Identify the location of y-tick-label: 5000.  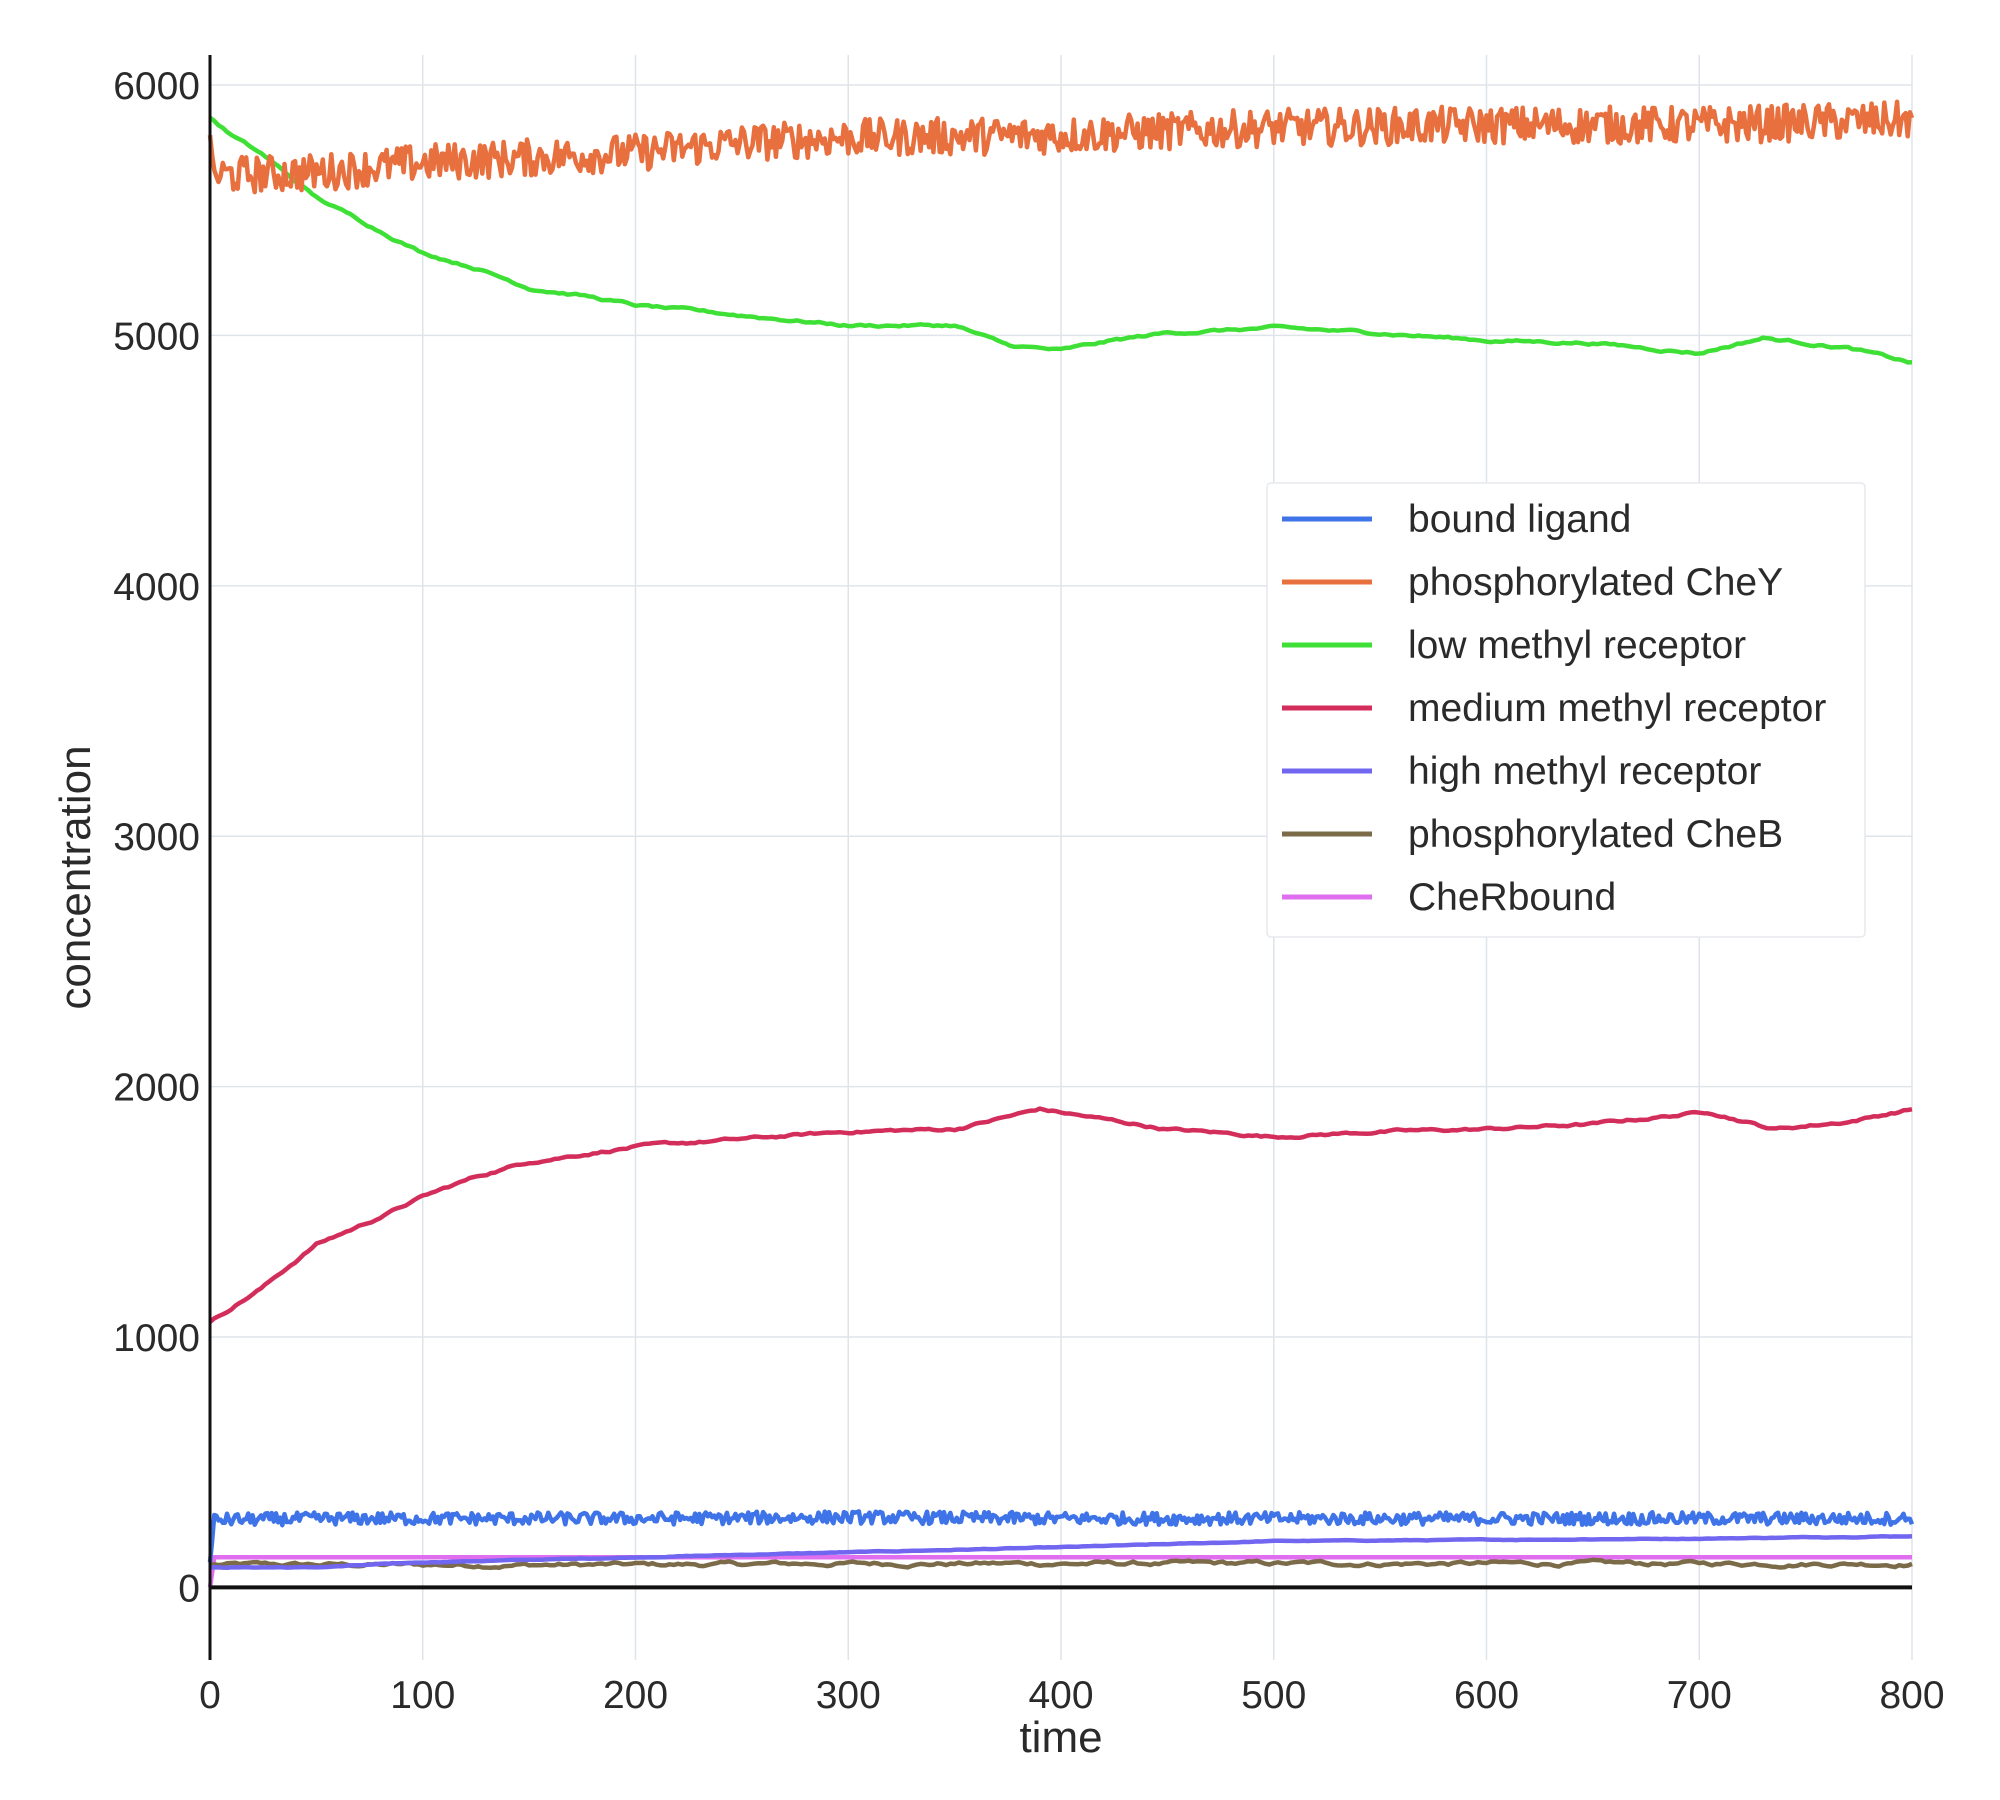
(156, 336).